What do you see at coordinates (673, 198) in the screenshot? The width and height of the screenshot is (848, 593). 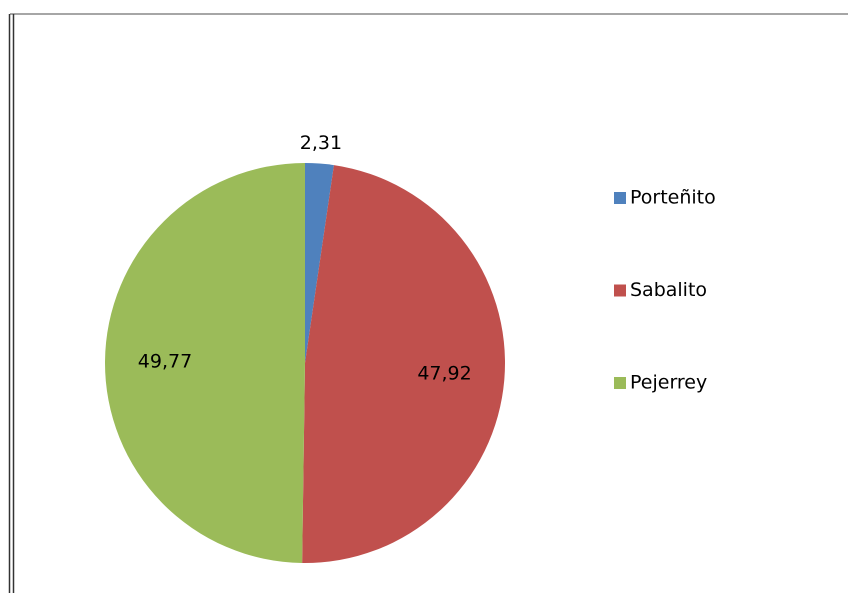 I see `legend-label: Porteñito` at bounding box center [673, 198].